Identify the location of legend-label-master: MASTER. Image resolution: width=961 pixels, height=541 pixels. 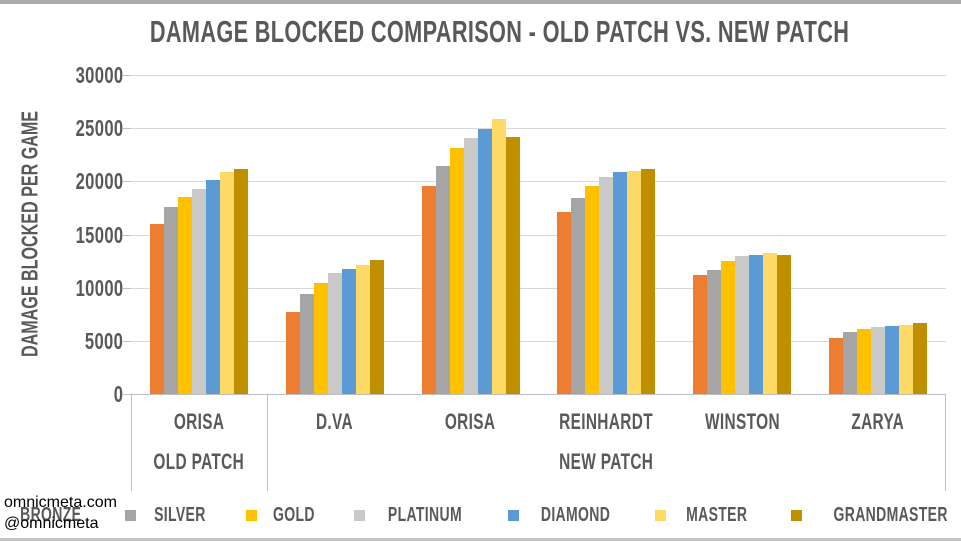
(717, 515).